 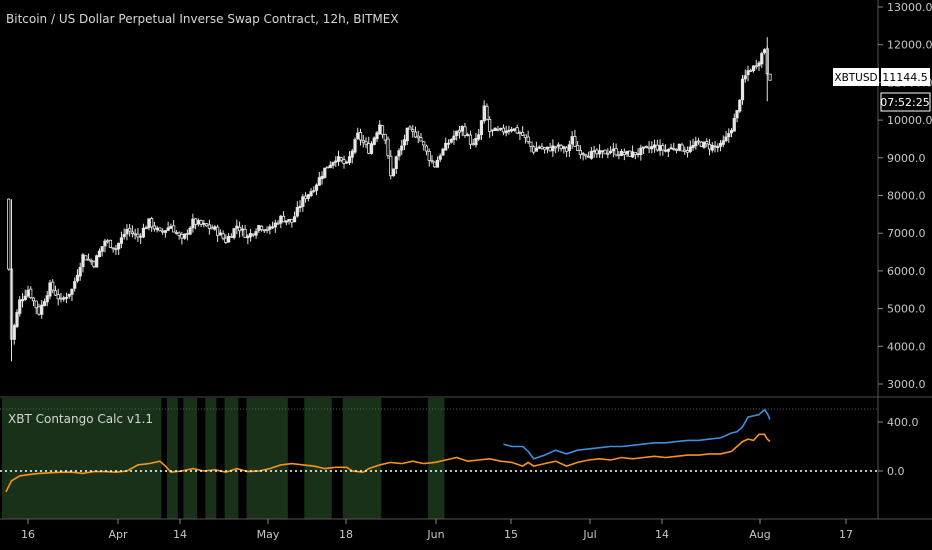 What do you see at coordinates (904, 102) in the screenshot?
I see `bar-countdown: 07:52:25` at bounding box center [904, 102].